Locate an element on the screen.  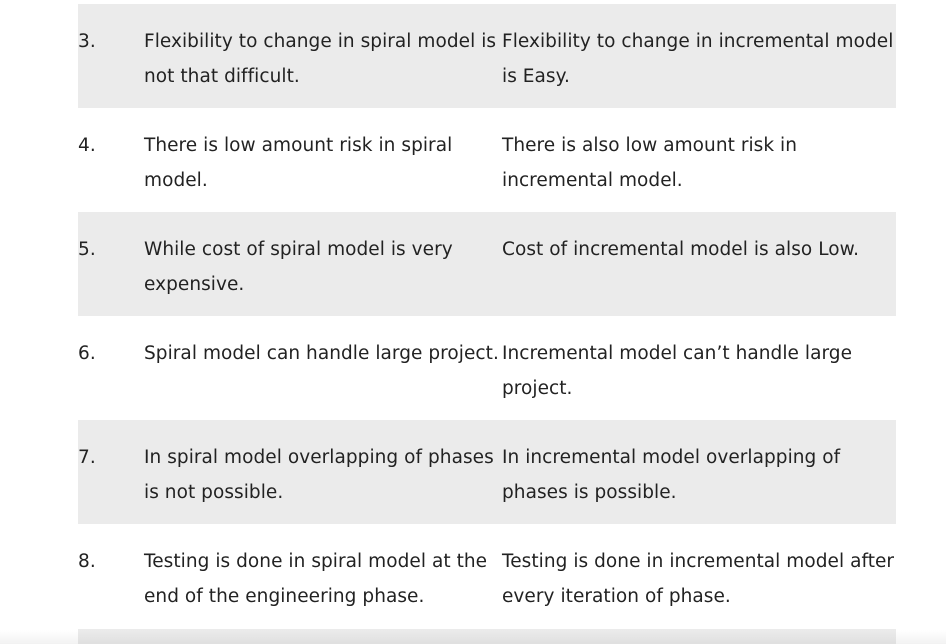
spiral-model-cell: Spiral model can handle large project. is located at coordinates (321, 353).